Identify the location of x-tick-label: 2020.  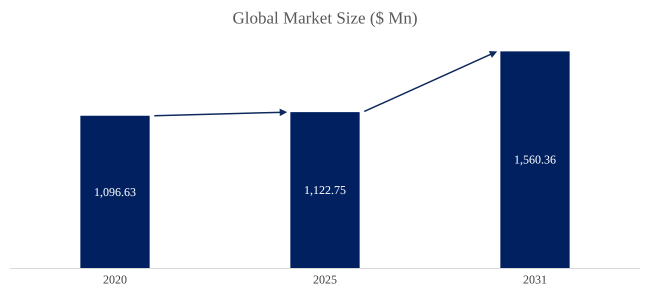
(115, 279).